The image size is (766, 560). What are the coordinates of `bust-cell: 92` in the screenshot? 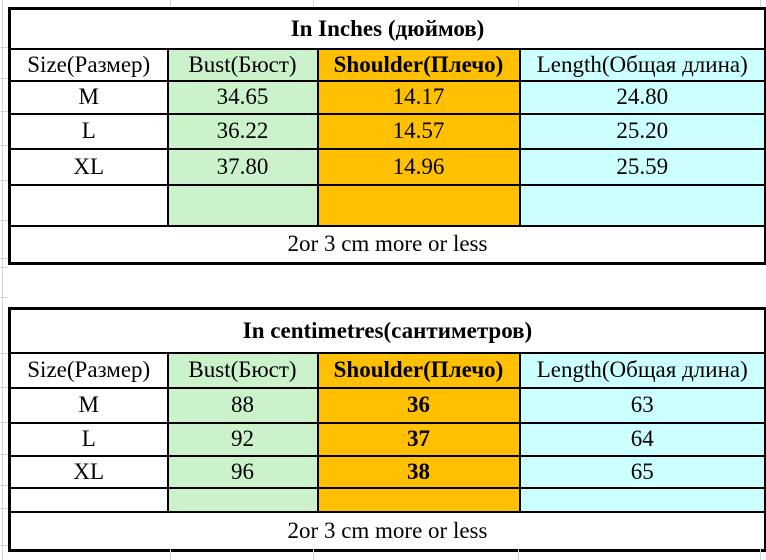 It's located at (242, 439).